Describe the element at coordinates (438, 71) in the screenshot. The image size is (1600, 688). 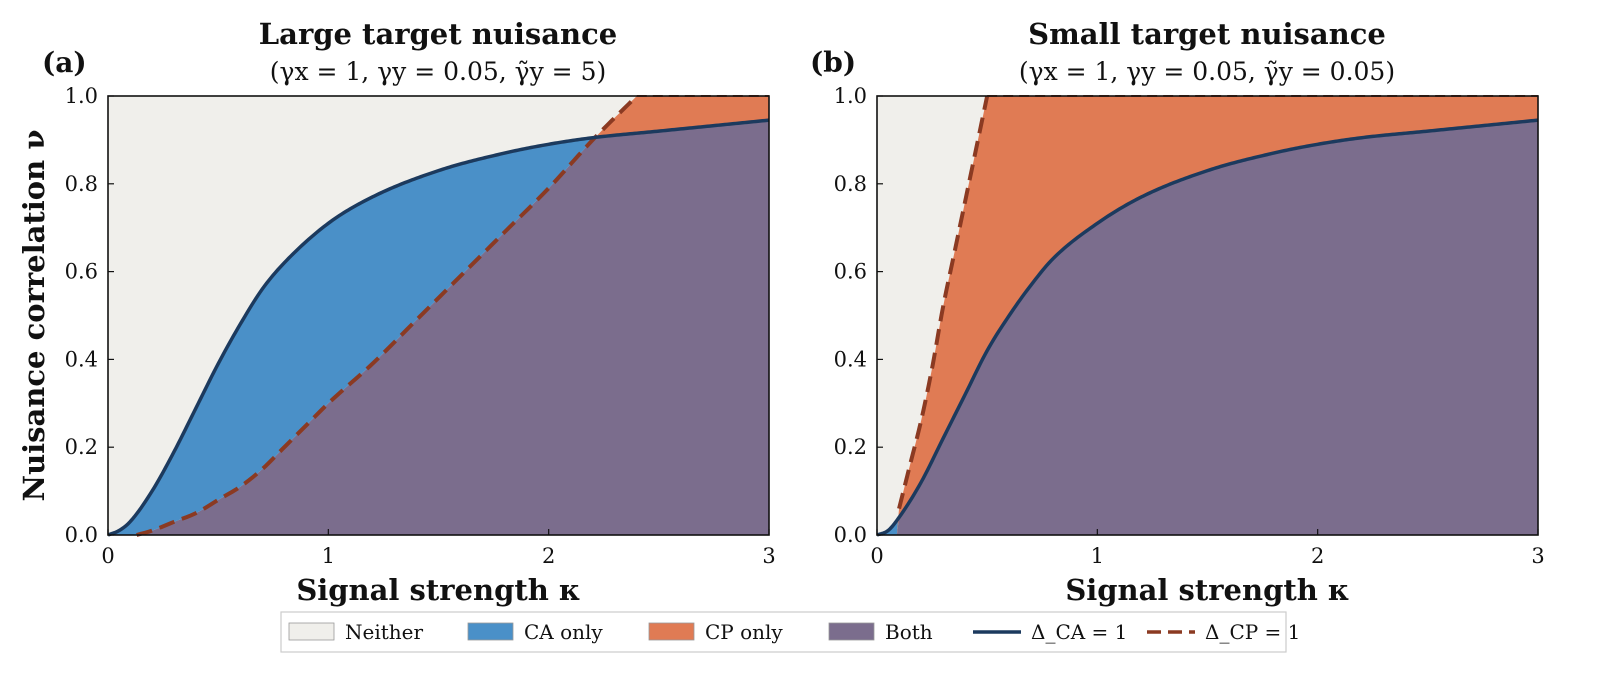
I see `panel-subtitle: (γx = 1, γy = 0.05, γ̃y = 5)` at that location.